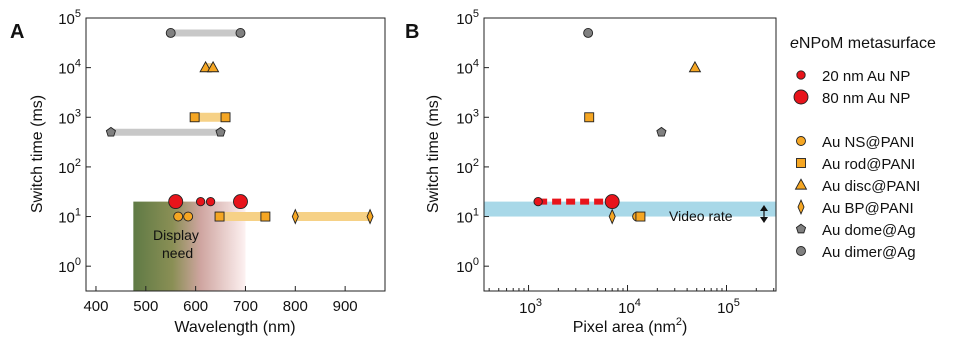 This screenshot has width=973, height=338. I want to click on legend-marker-80-nm-au-np, so click(801, 97).